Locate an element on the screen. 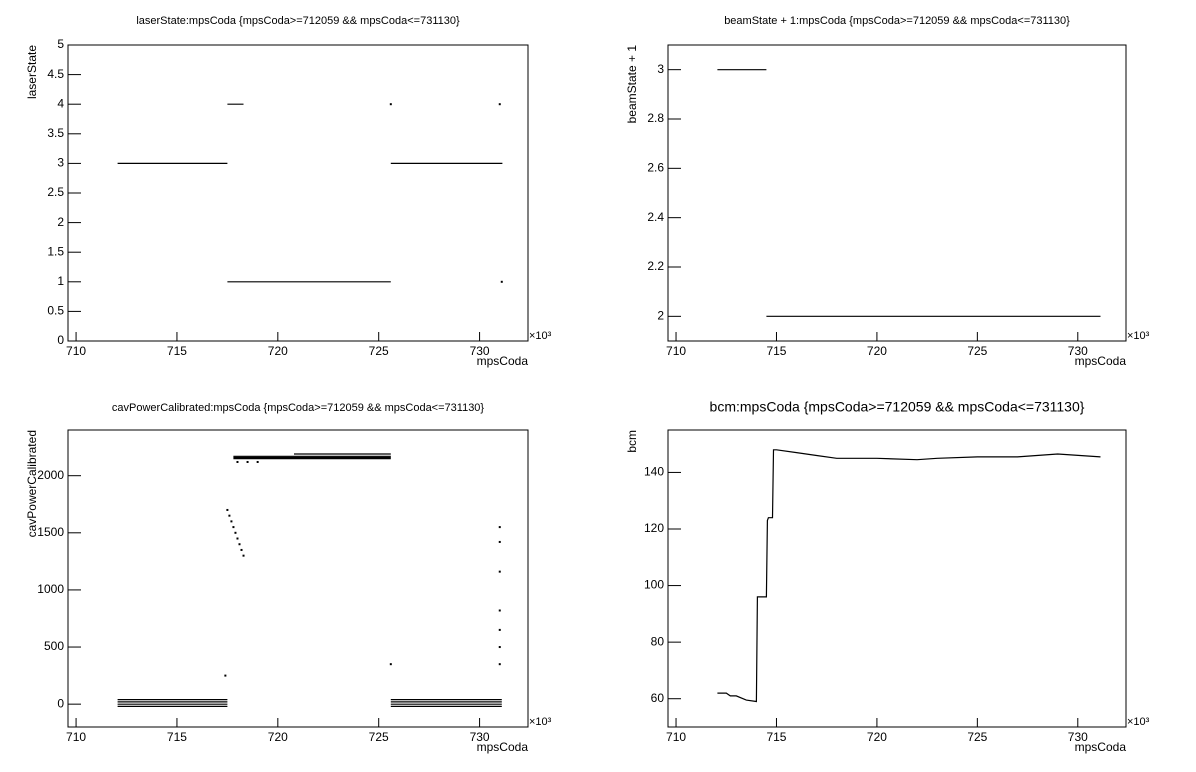 The height and width of the screenshot is (772, 1196). y-tick-label: 2.2 is located at coordinates (655, 266).